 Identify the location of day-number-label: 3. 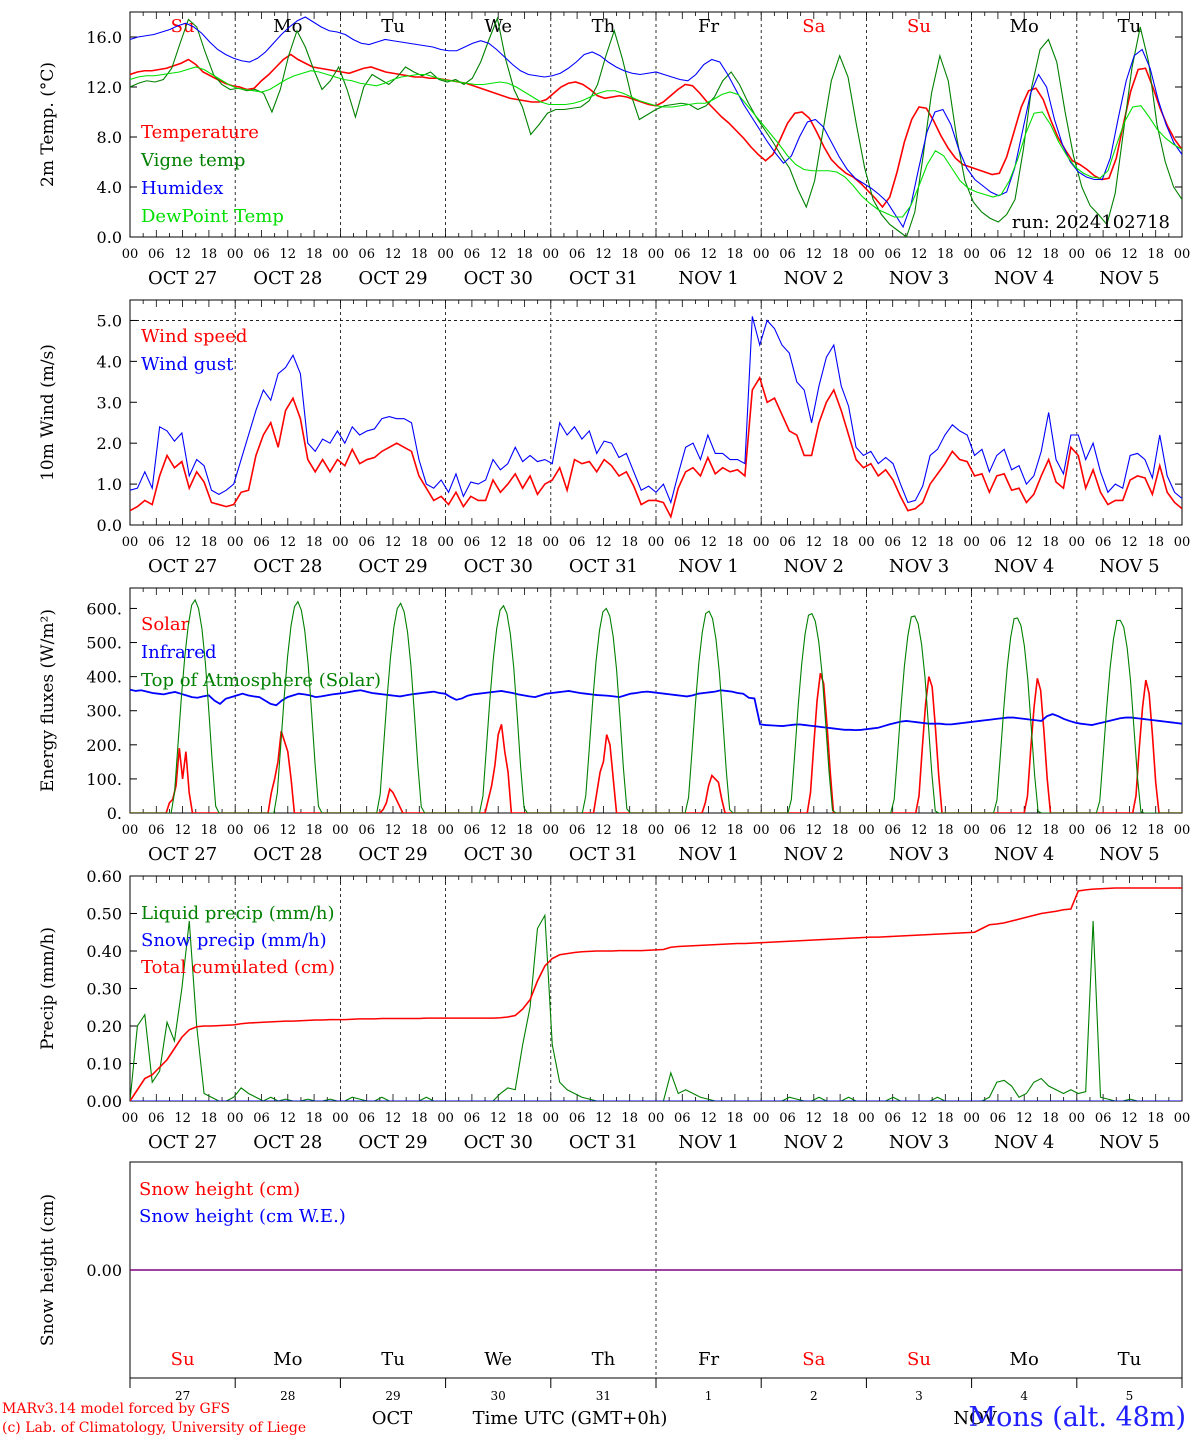
(919, 1396).